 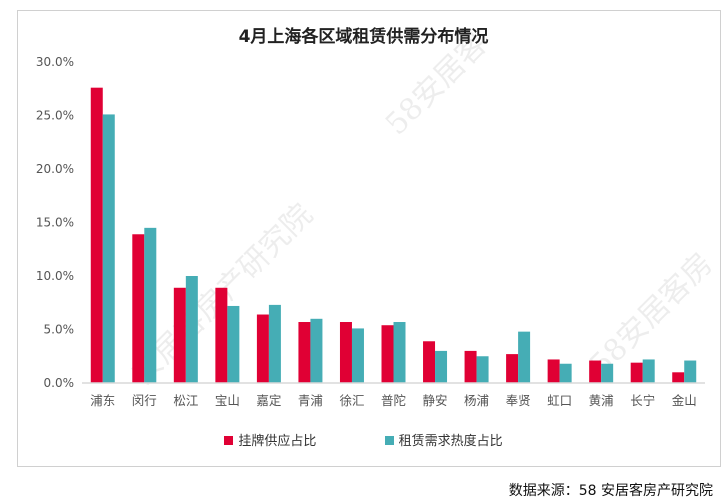 I want to click on x-tick-label: 宝山, so click(x=227, y=400).